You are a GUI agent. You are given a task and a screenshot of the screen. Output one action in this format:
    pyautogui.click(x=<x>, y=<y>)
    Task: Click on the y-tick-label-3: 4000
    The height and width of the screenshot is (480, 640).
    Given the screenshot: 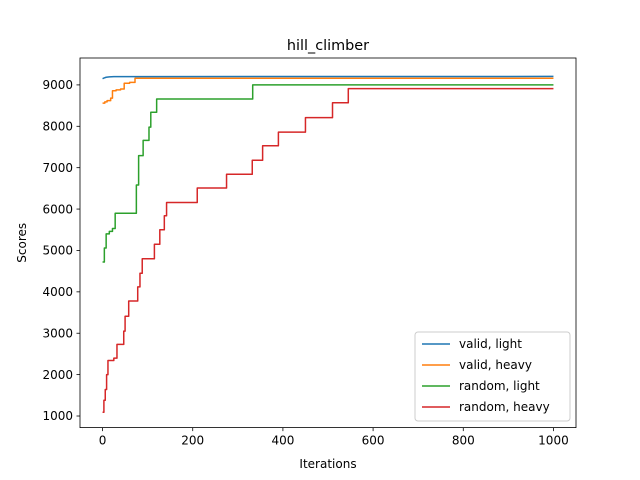 What is the action you would take?
    pyautogui.click(x=57, y=292)
    